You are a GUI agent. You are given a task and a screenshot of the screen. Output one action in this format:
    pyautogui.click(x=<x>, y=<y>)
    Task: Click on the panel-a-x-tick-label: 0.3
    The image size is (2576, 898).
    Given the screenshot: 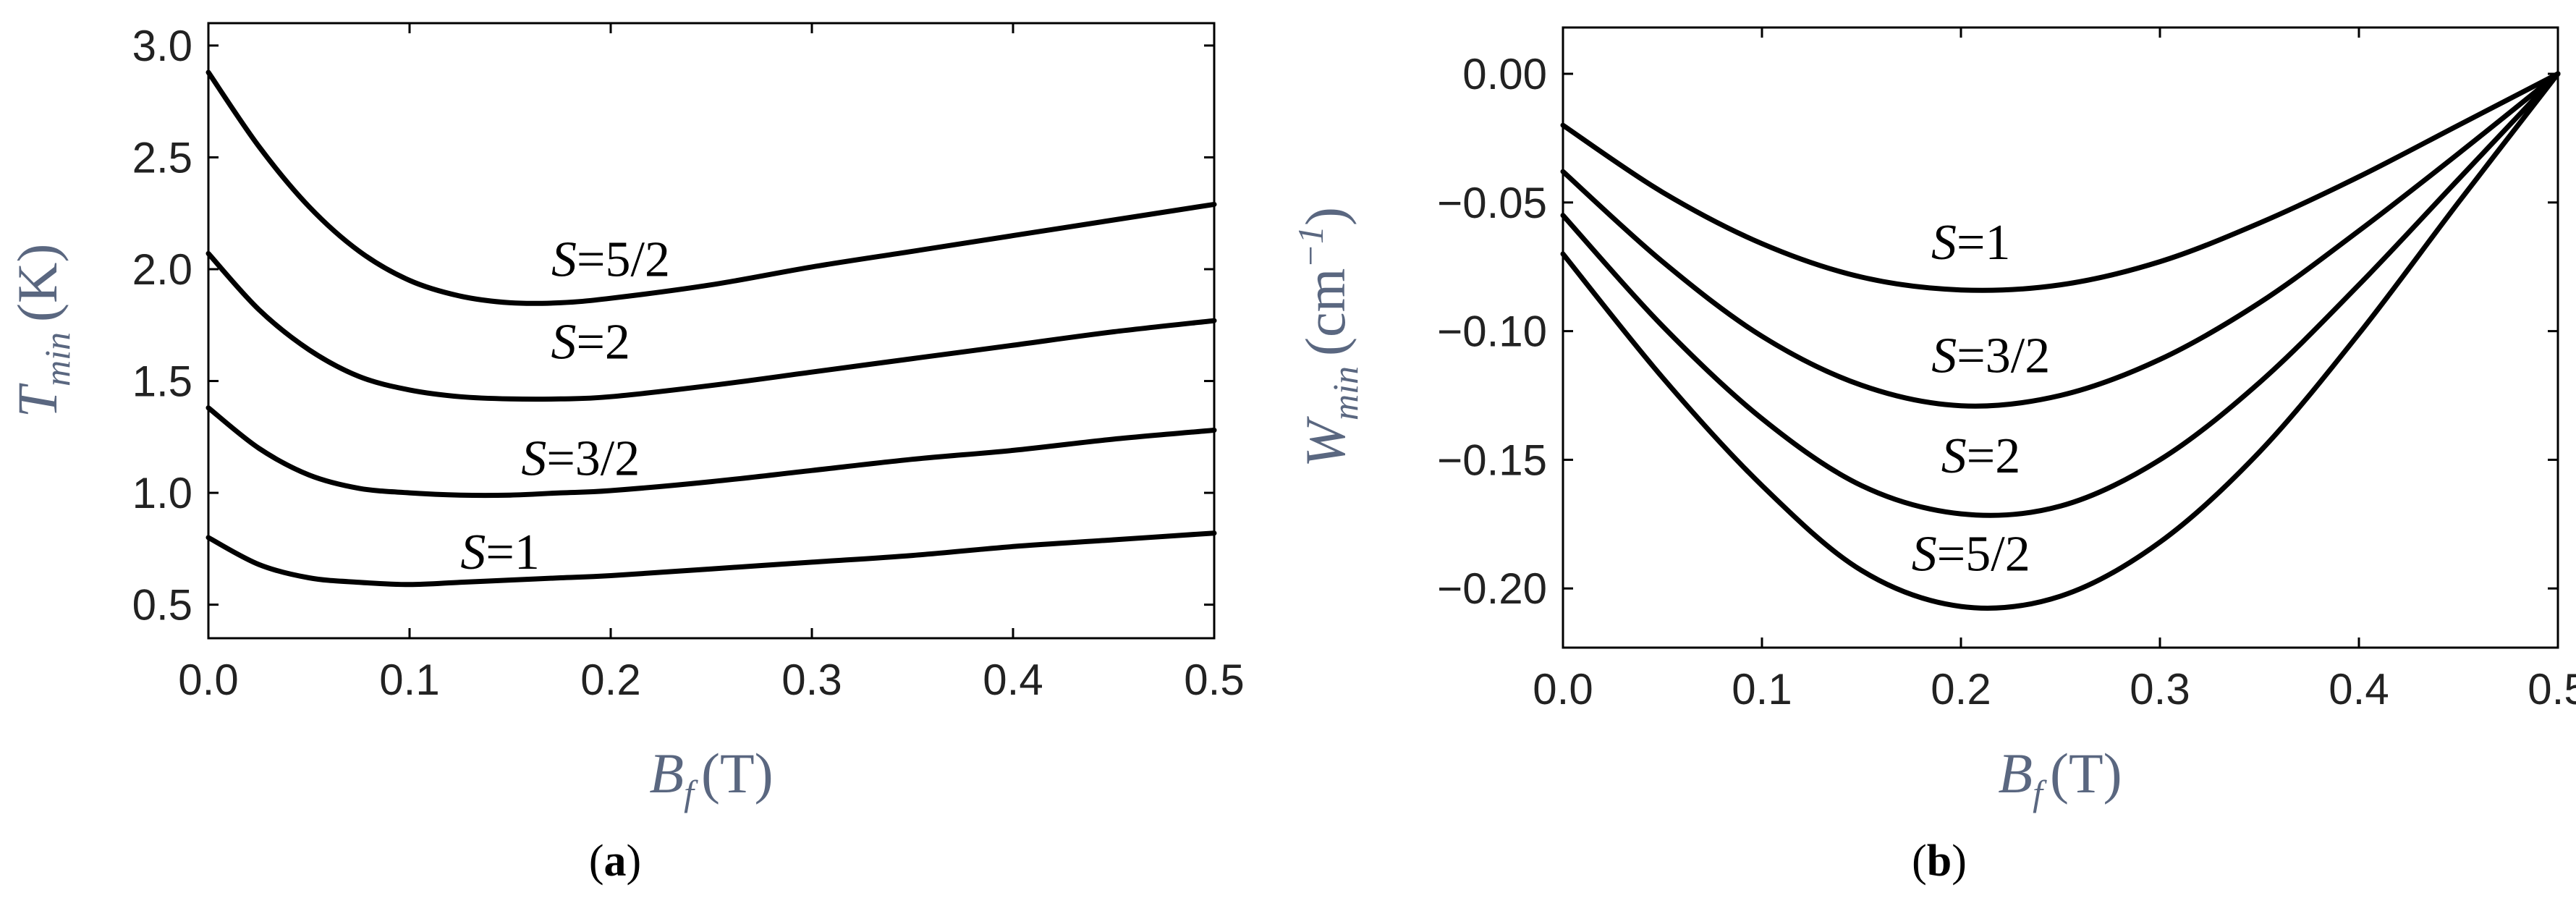 What is the action you would take?
    pyautogui.click(x=812, y=680)
    